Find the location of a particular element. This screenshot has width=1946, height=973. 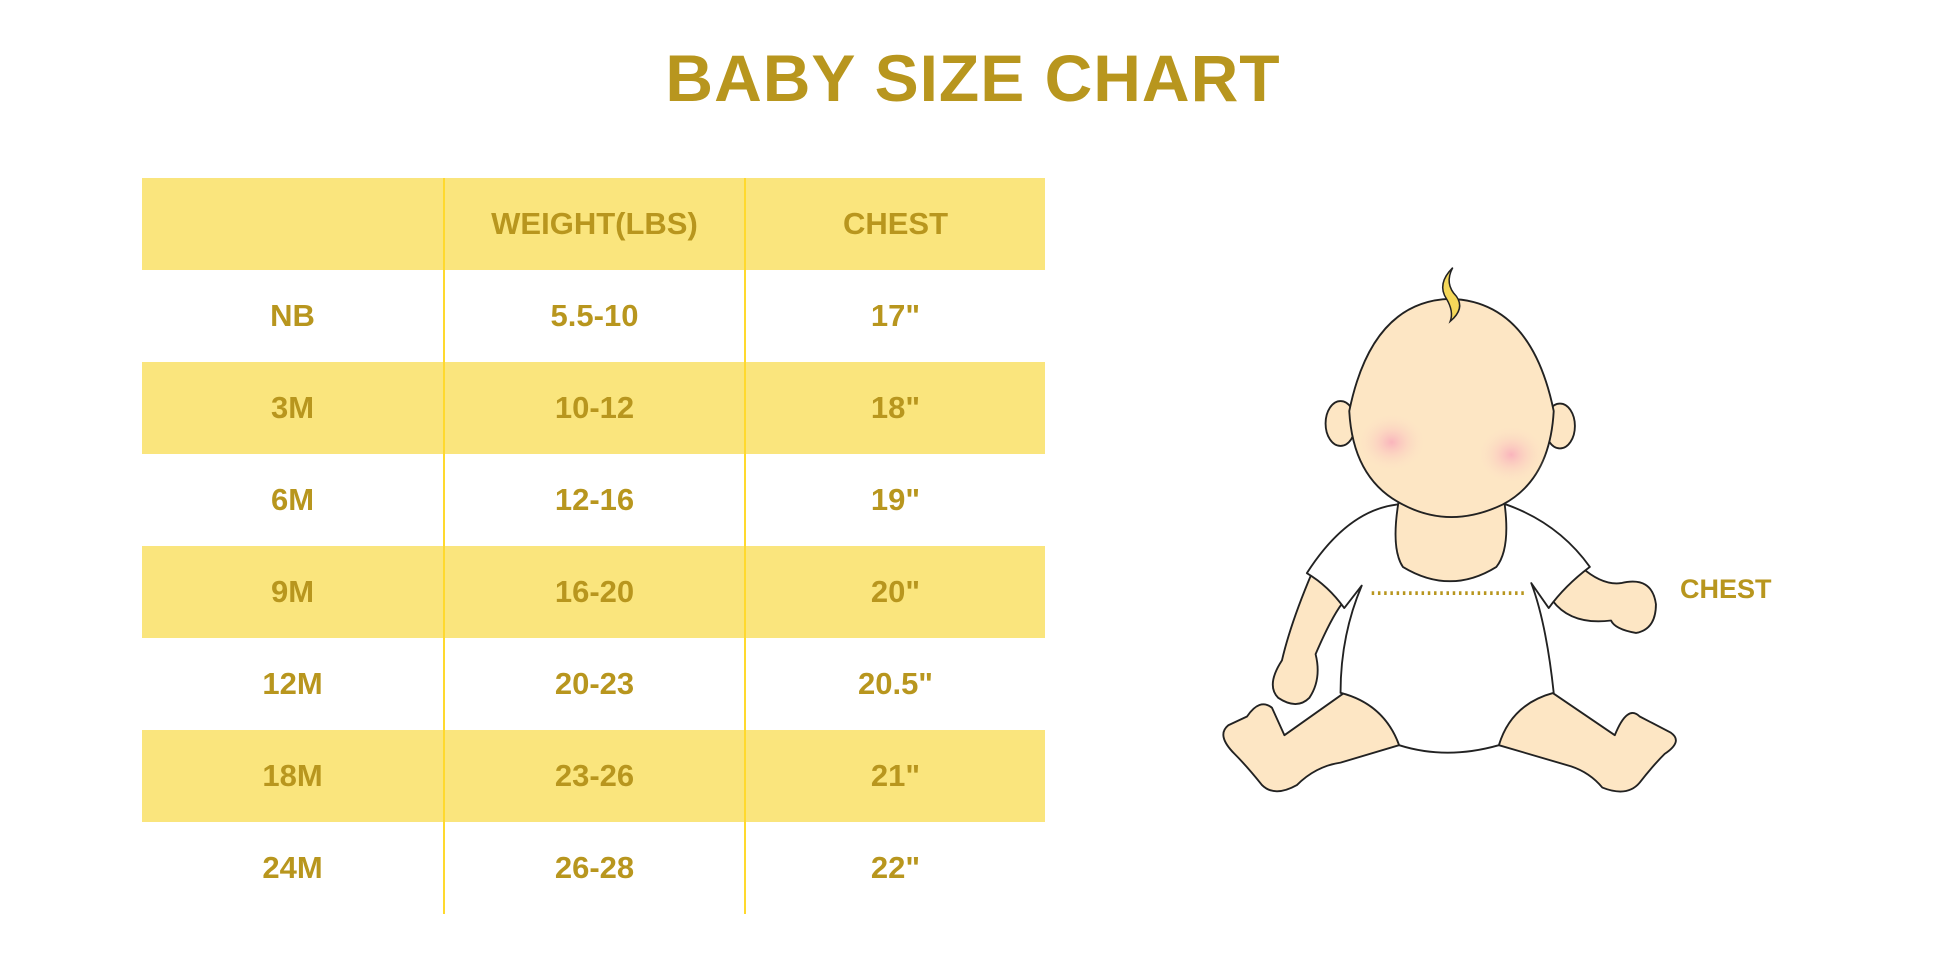

cell-weight: 10-12 is located at coordinates (593, 408).